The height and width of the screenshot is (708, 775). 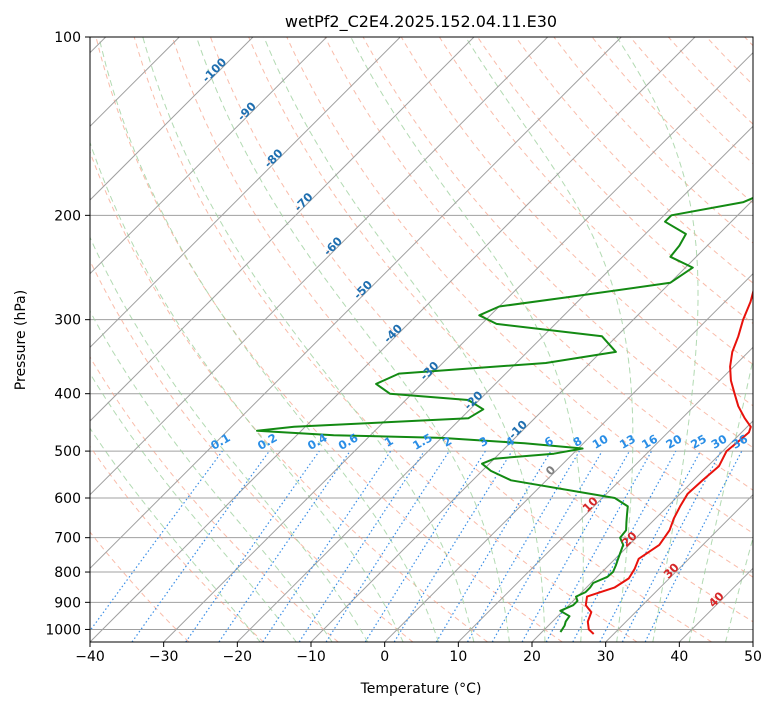 I want to click on mixing-ratio-label: 25, so click(x=698, y=442).